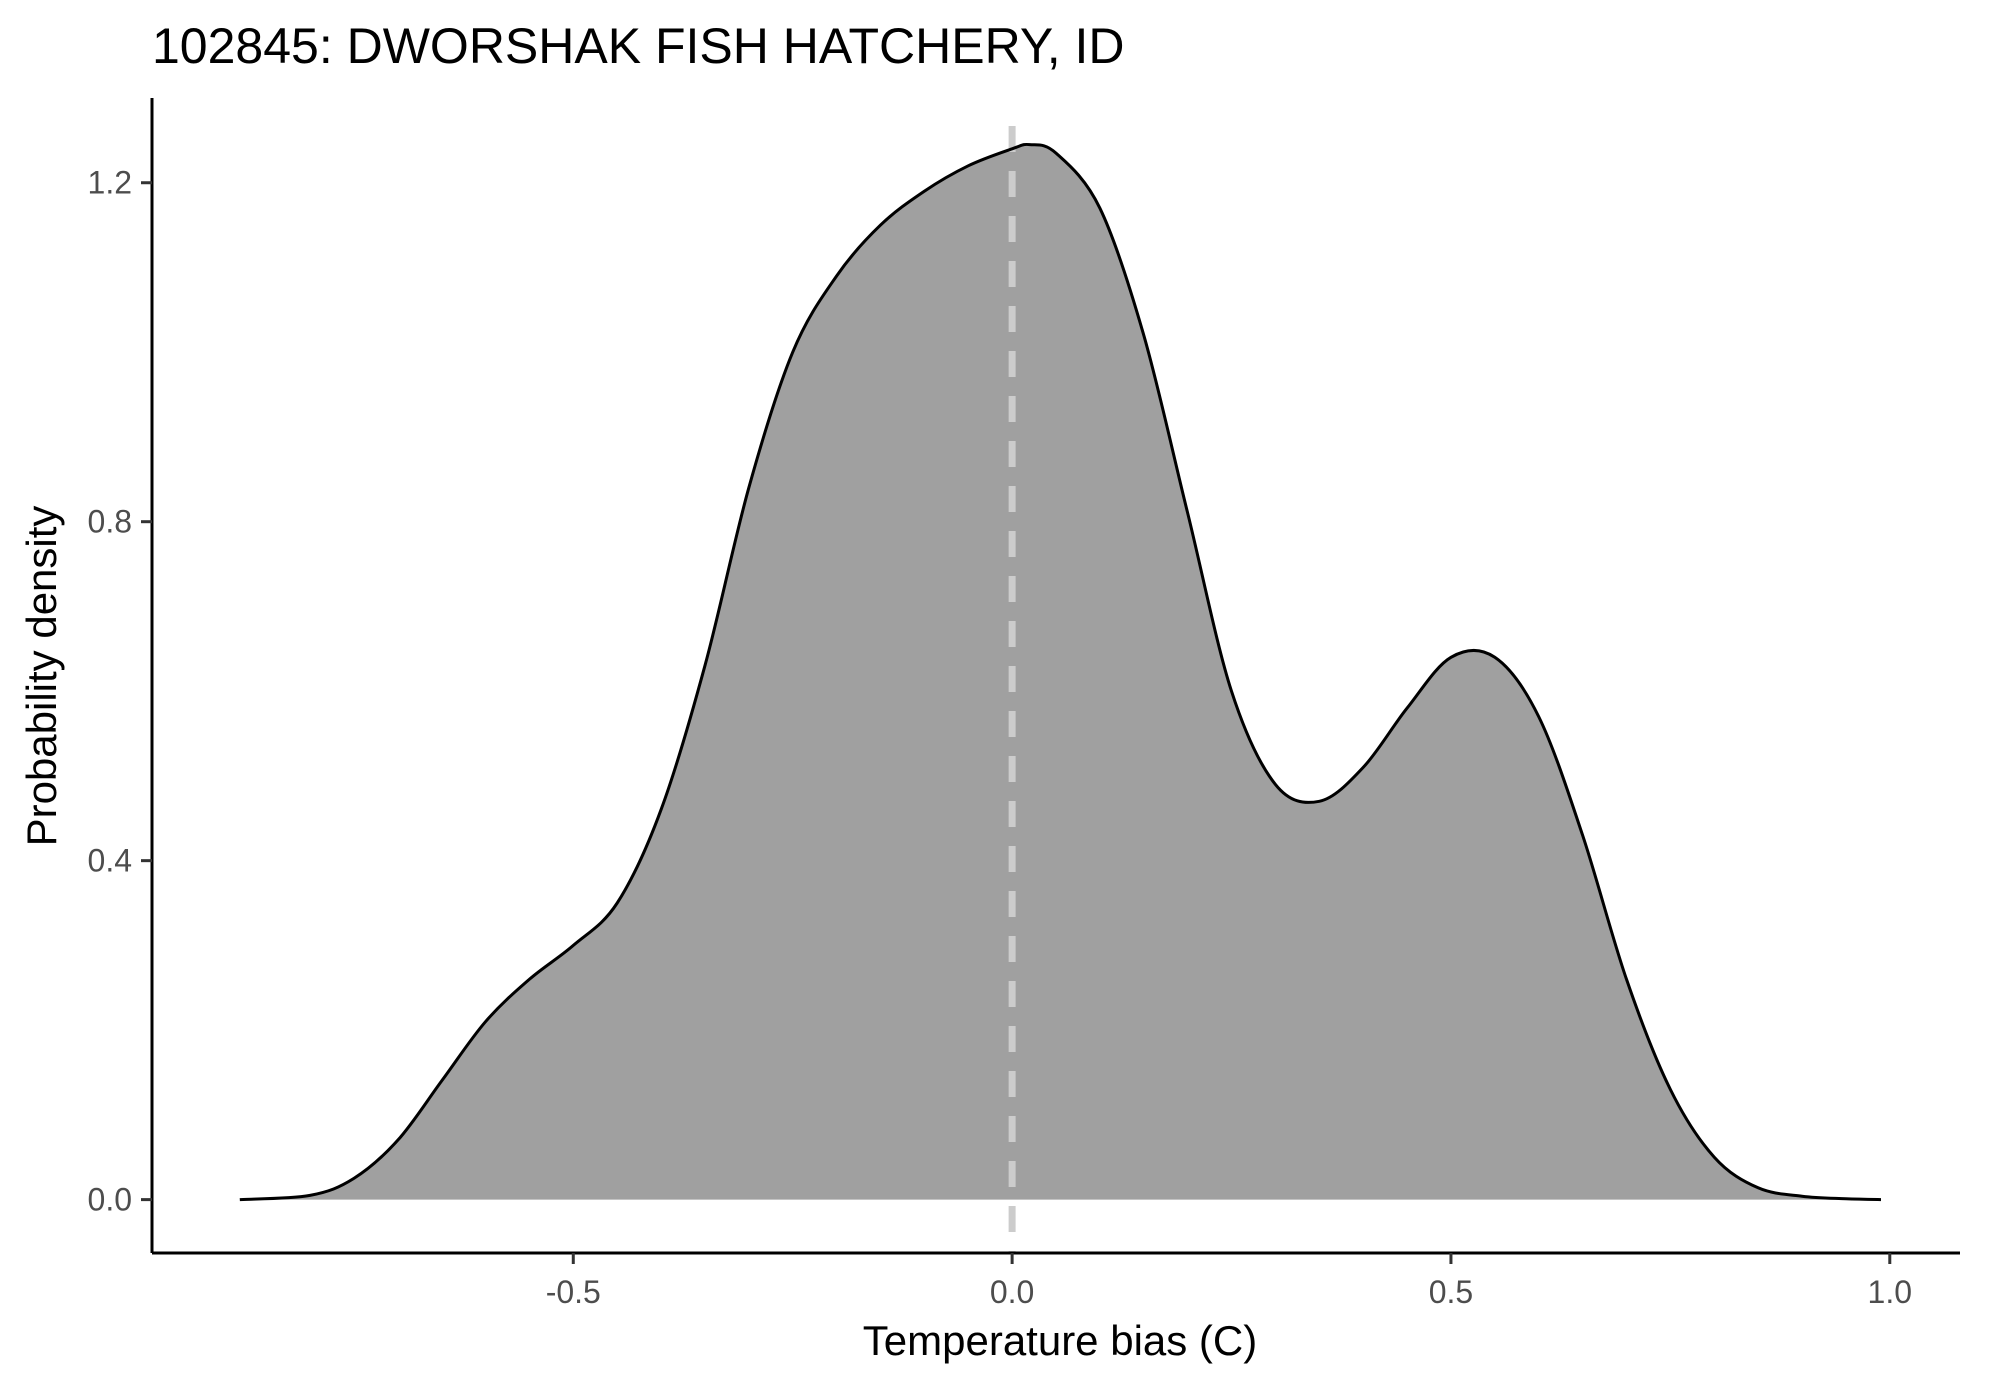 The height and width of the screenshot is (1389, 1990). What do you see at coordinates (1012, 1292) in the screenshot?
I see `x-tick-label: 0.0` at bounding box center [1012, 1292].